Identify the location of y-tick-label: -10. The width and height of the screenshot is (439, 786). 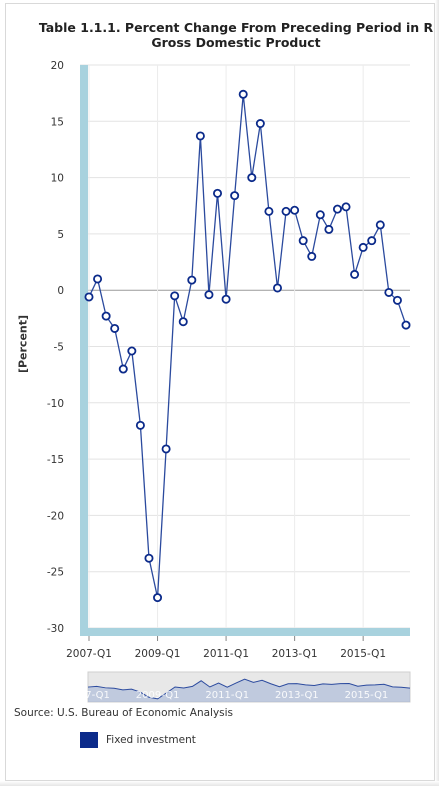
(55, 404).